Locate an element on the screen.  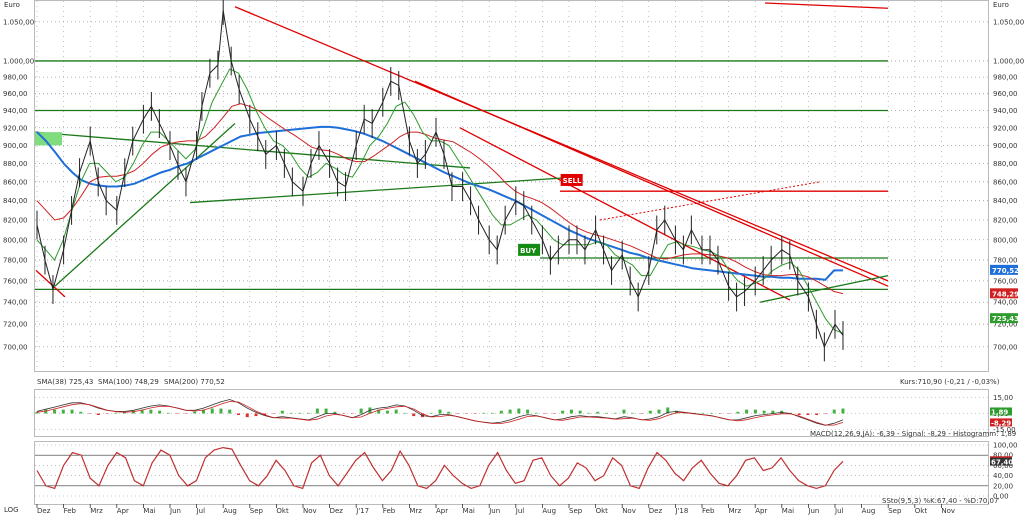
price-tick-label-right: 920,00 is located at coordinates (1005, 128).